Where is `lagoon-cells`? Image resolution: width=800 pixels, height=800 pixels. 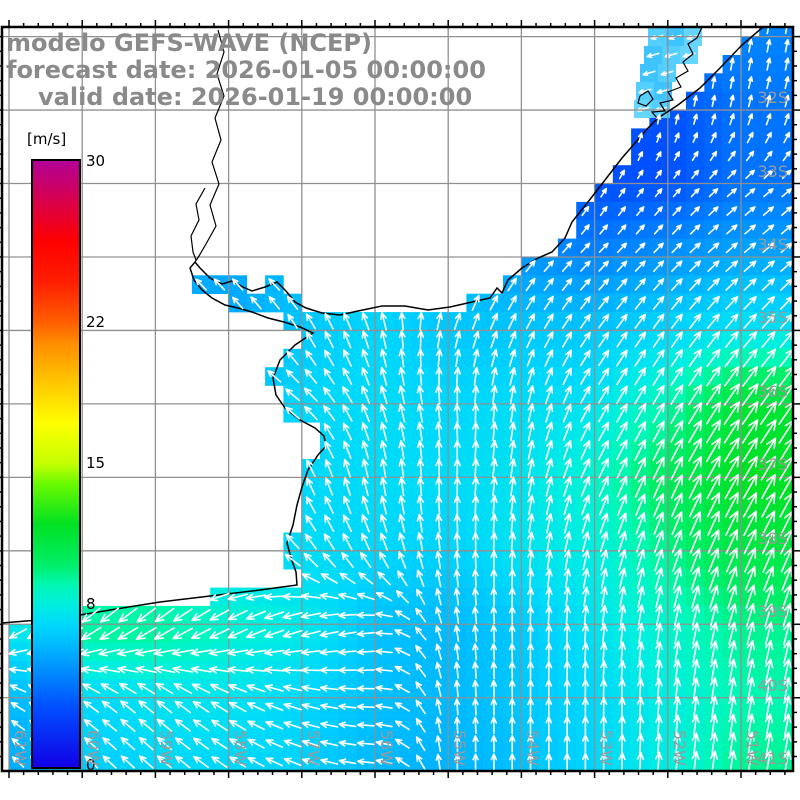 lagoon-cells is located at coordinates (668, 73).